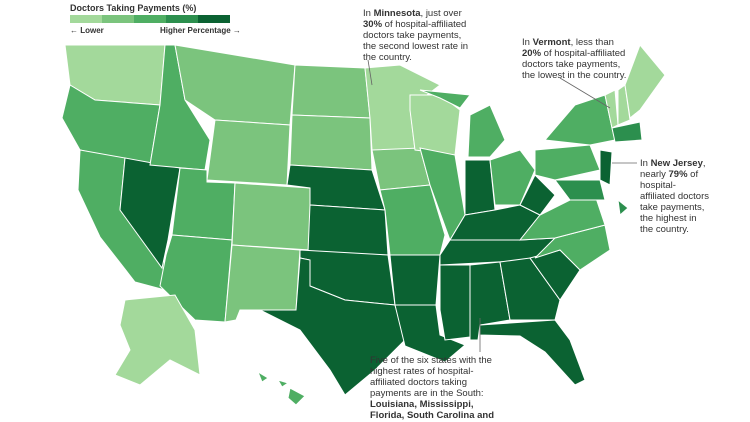  What do you see at coordinates (592, 42) in the screenshot?
I see `annotation-text: , less than` at bounding box center [592, 42].